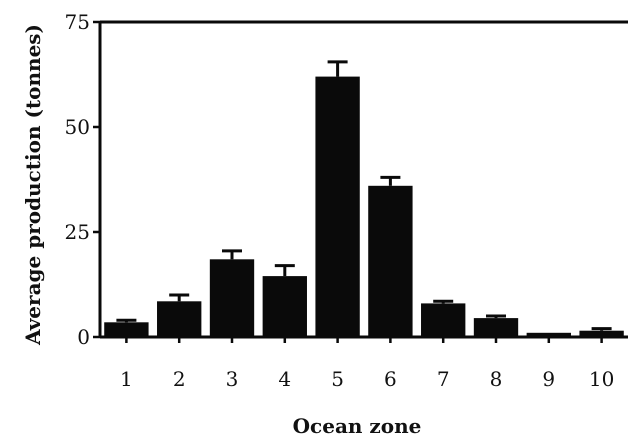 Image resolution: width=628 pixels, height=443 pixels. I want to click on x-tick-label-9: 9, so click(548, 379).